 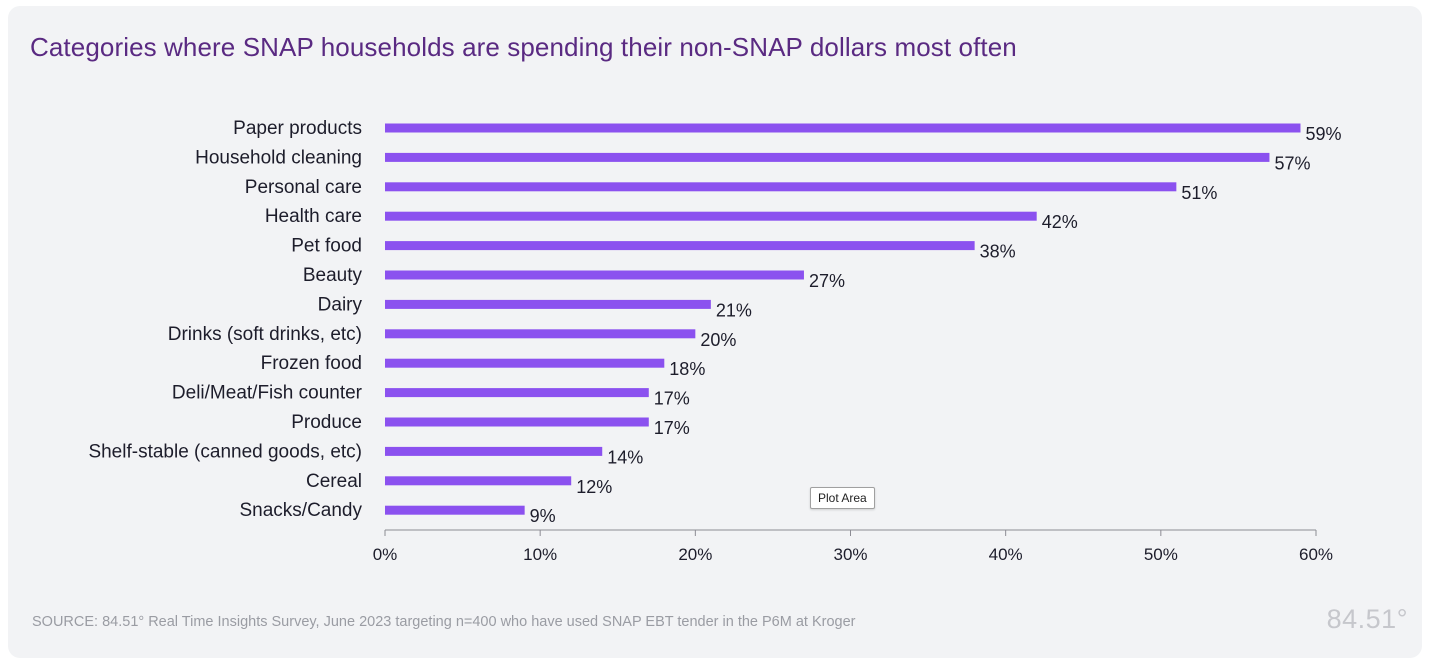 What do you see at coordinates (265, 334) in the screenshot?
I see `category-label: Drinks (soft drinks, etc)` at bounding box center [265, 334].